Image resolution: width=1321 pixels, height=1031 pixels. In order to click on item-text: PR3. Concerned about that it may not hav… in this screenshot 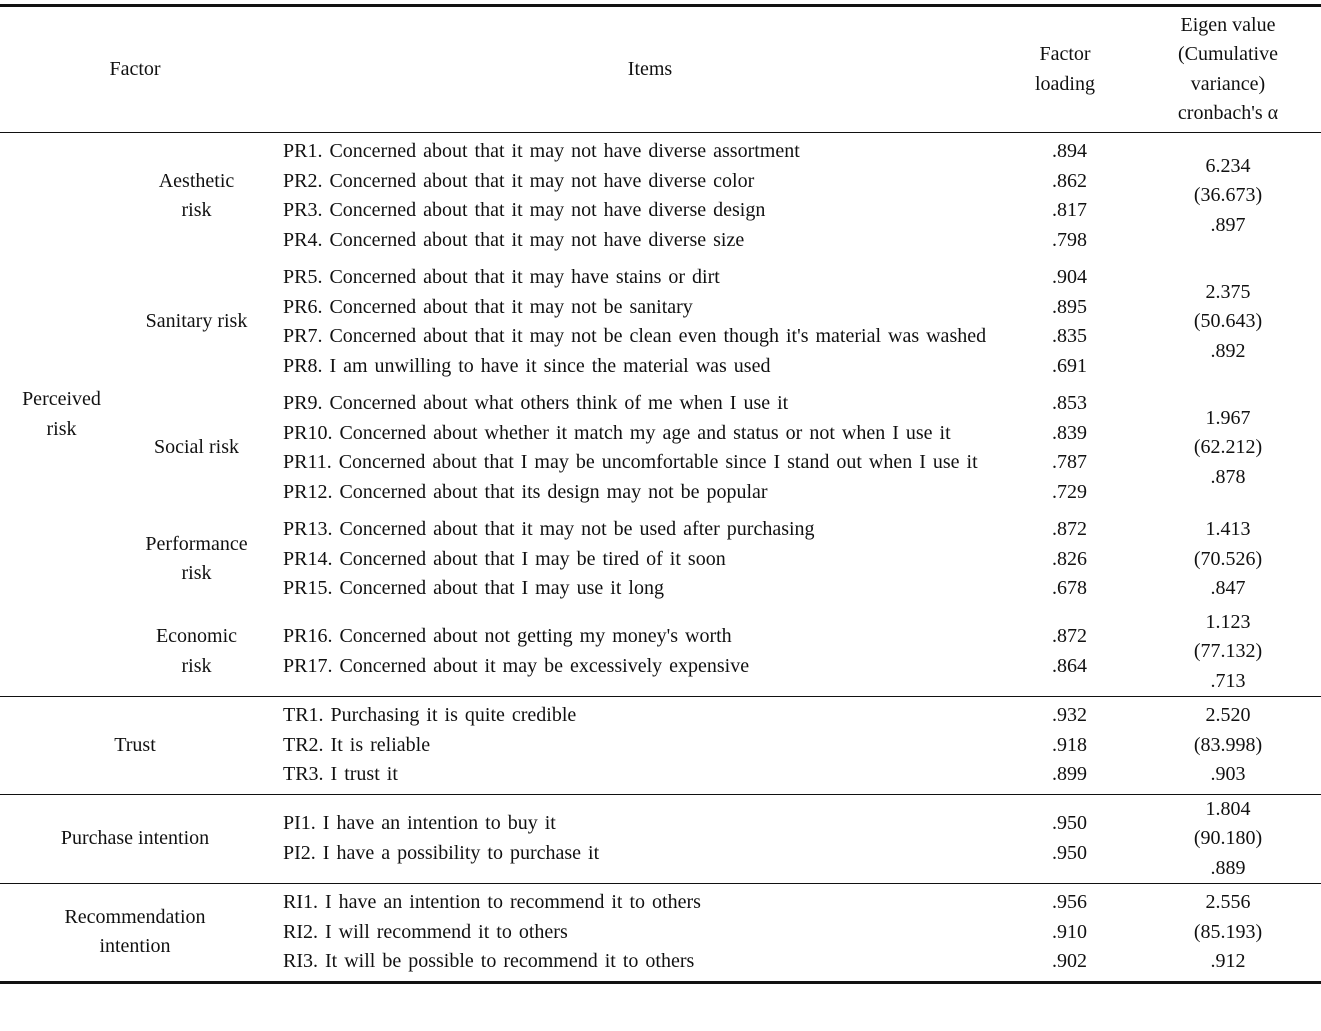, I will do `click(524, 210)`.